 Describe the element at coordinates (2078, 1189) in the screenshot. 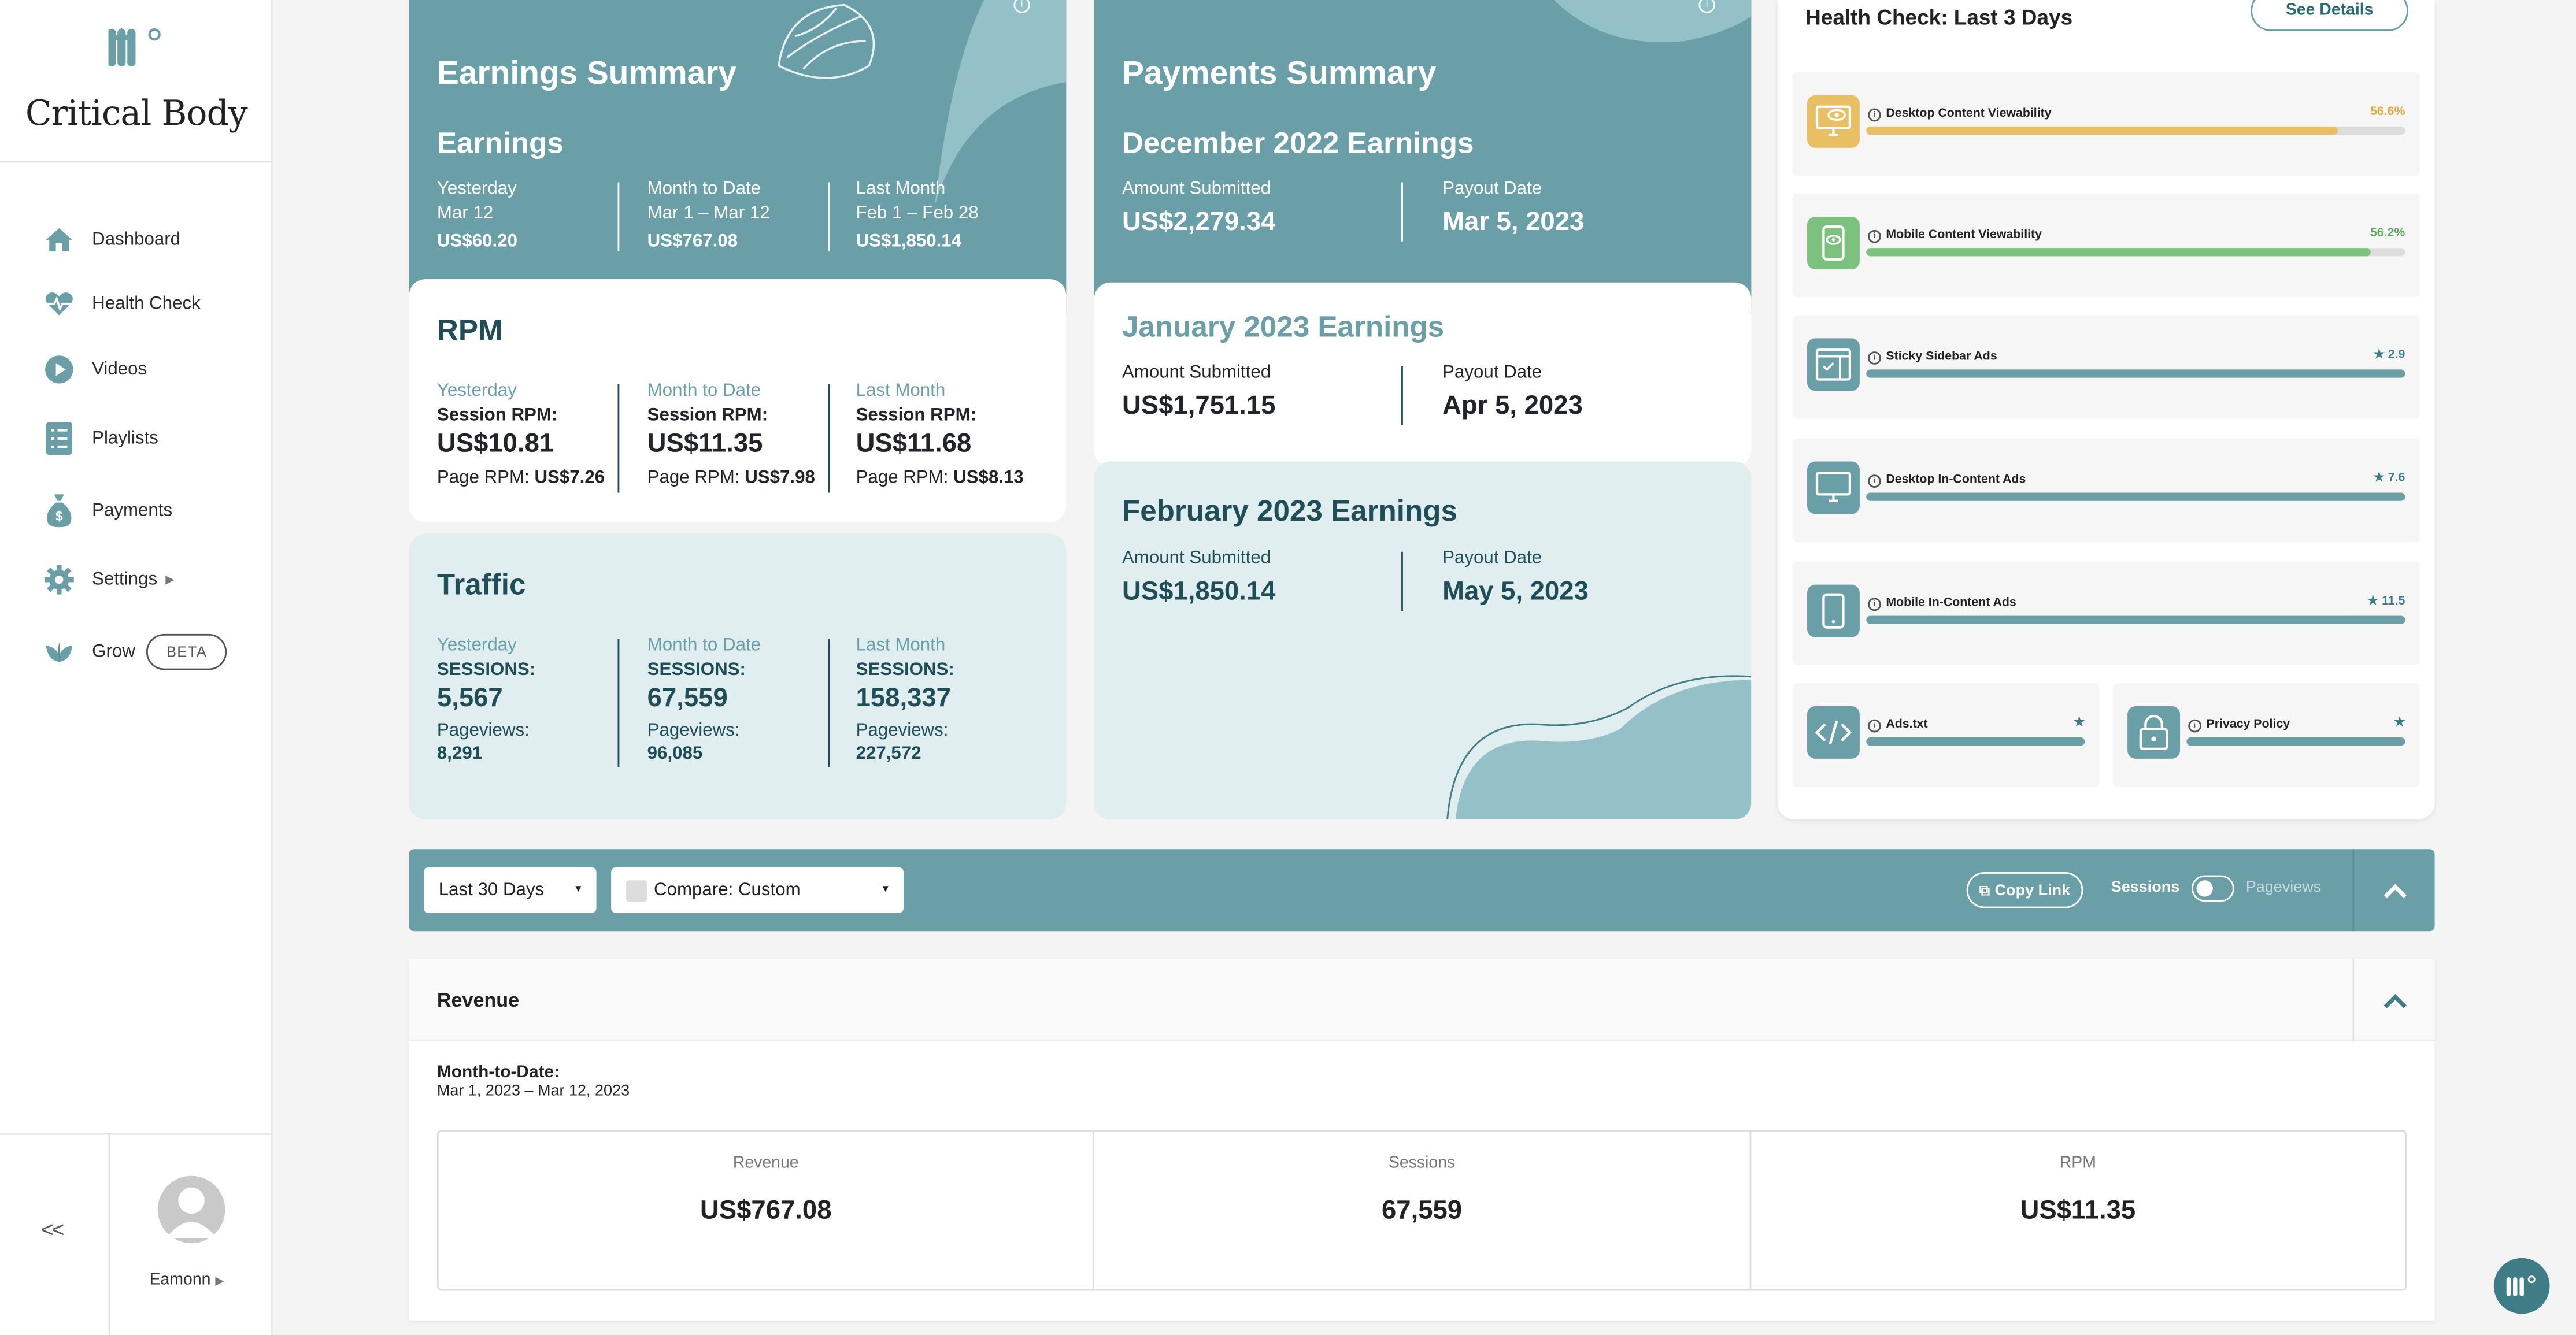

I see `kpi-rpm: RPM US$11.35` at that location.